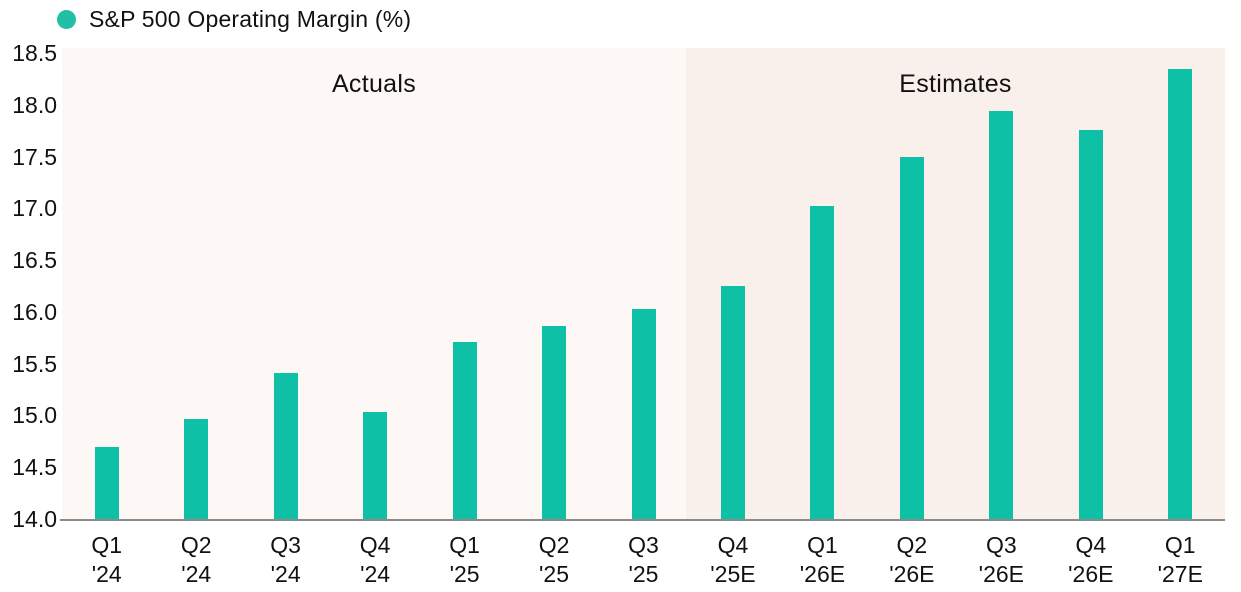  I want to click on x-tick-label-q4-26e: Q4'26E, so click(1091, 559).